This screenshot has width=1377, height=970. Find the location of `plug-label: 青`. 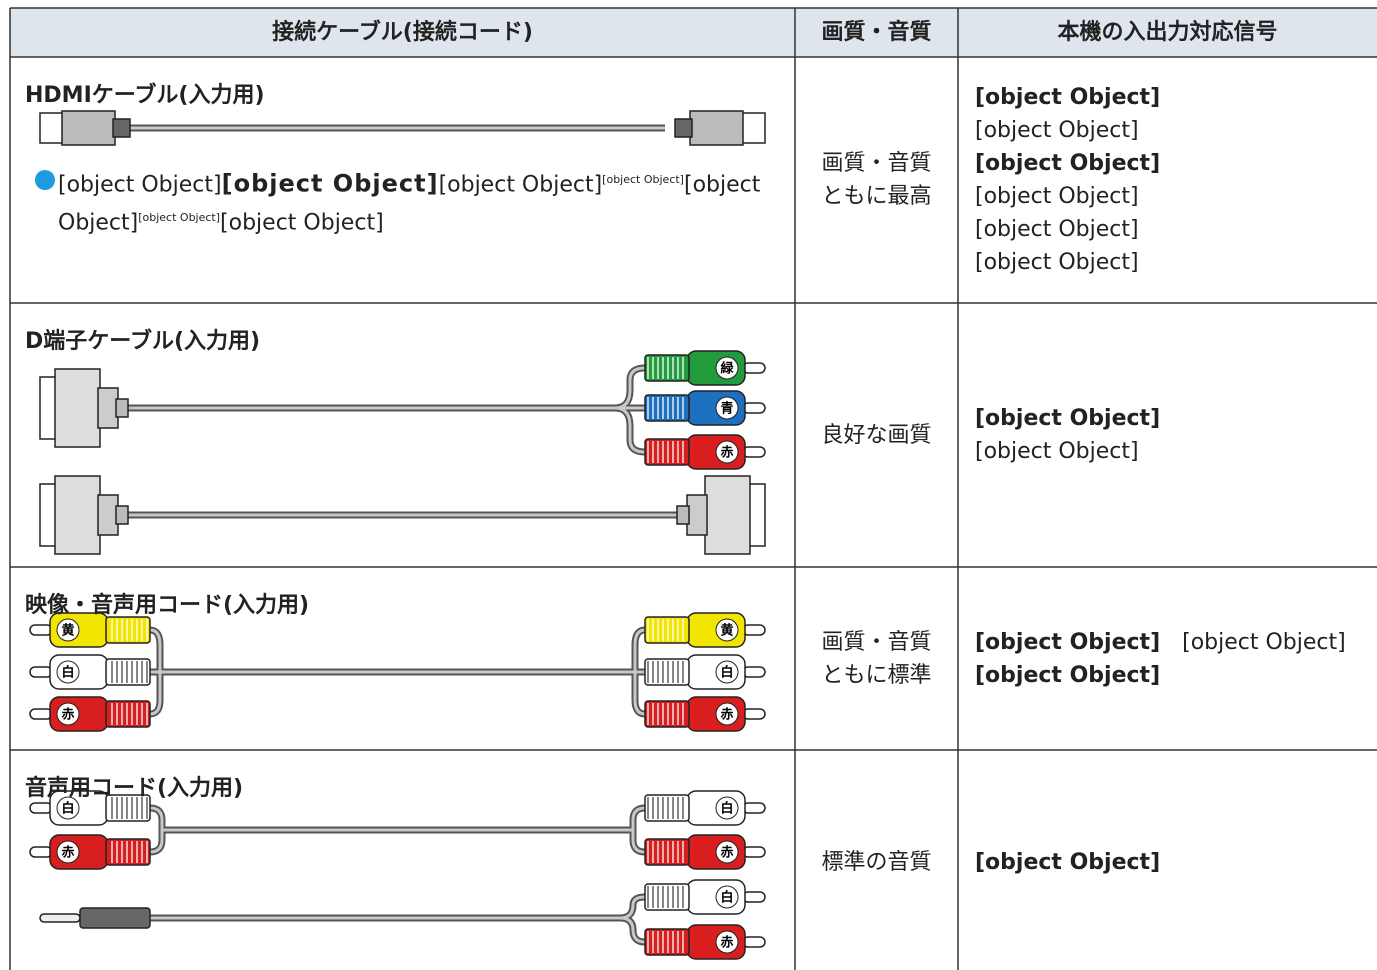

plug-label: 青 is located at coordinates (726, 409).